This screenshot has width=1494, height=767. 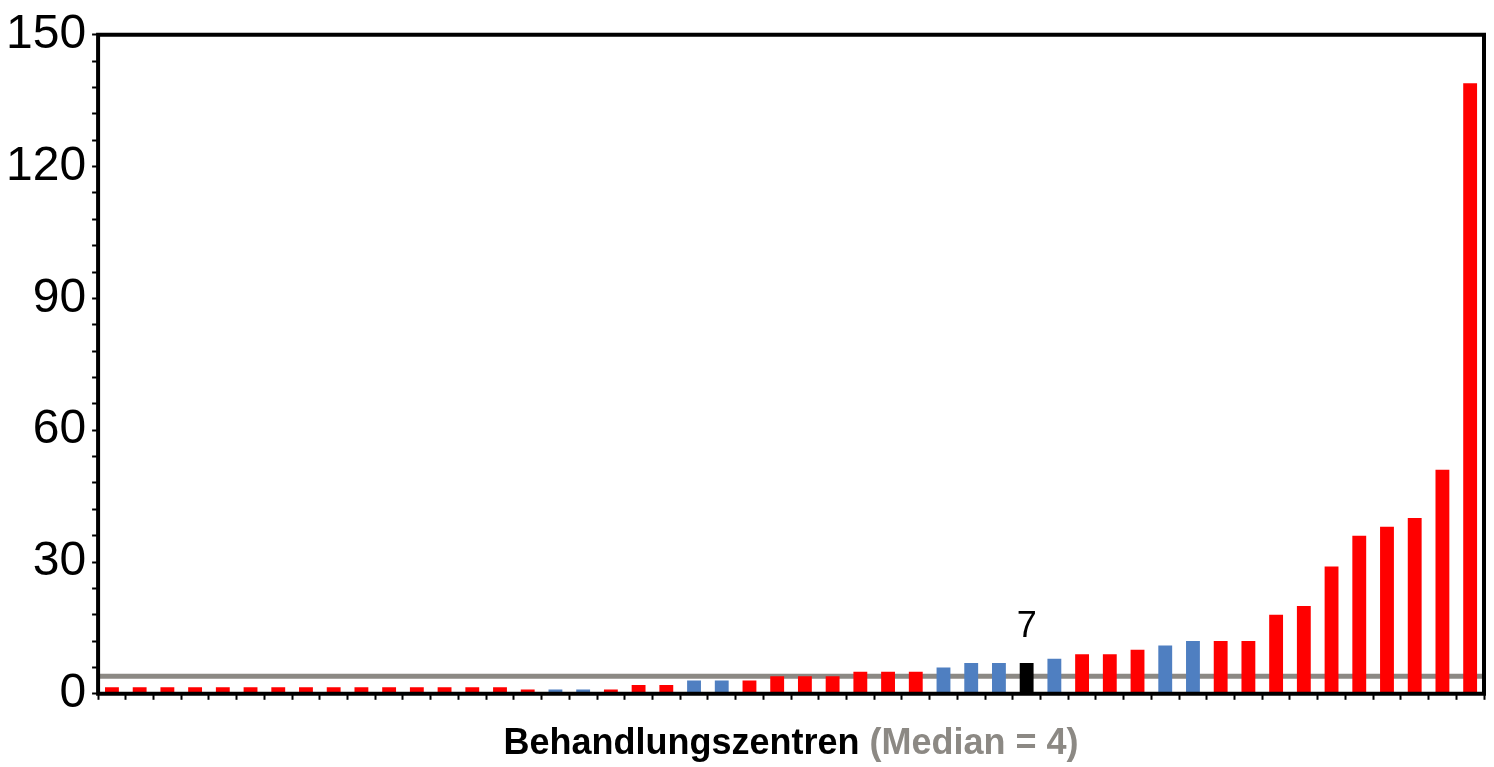 What do you see at coordinates (974, 741) in the screenshot?
I see `ref-line-label: (Median = 4)` at bounding box center [974, 741].